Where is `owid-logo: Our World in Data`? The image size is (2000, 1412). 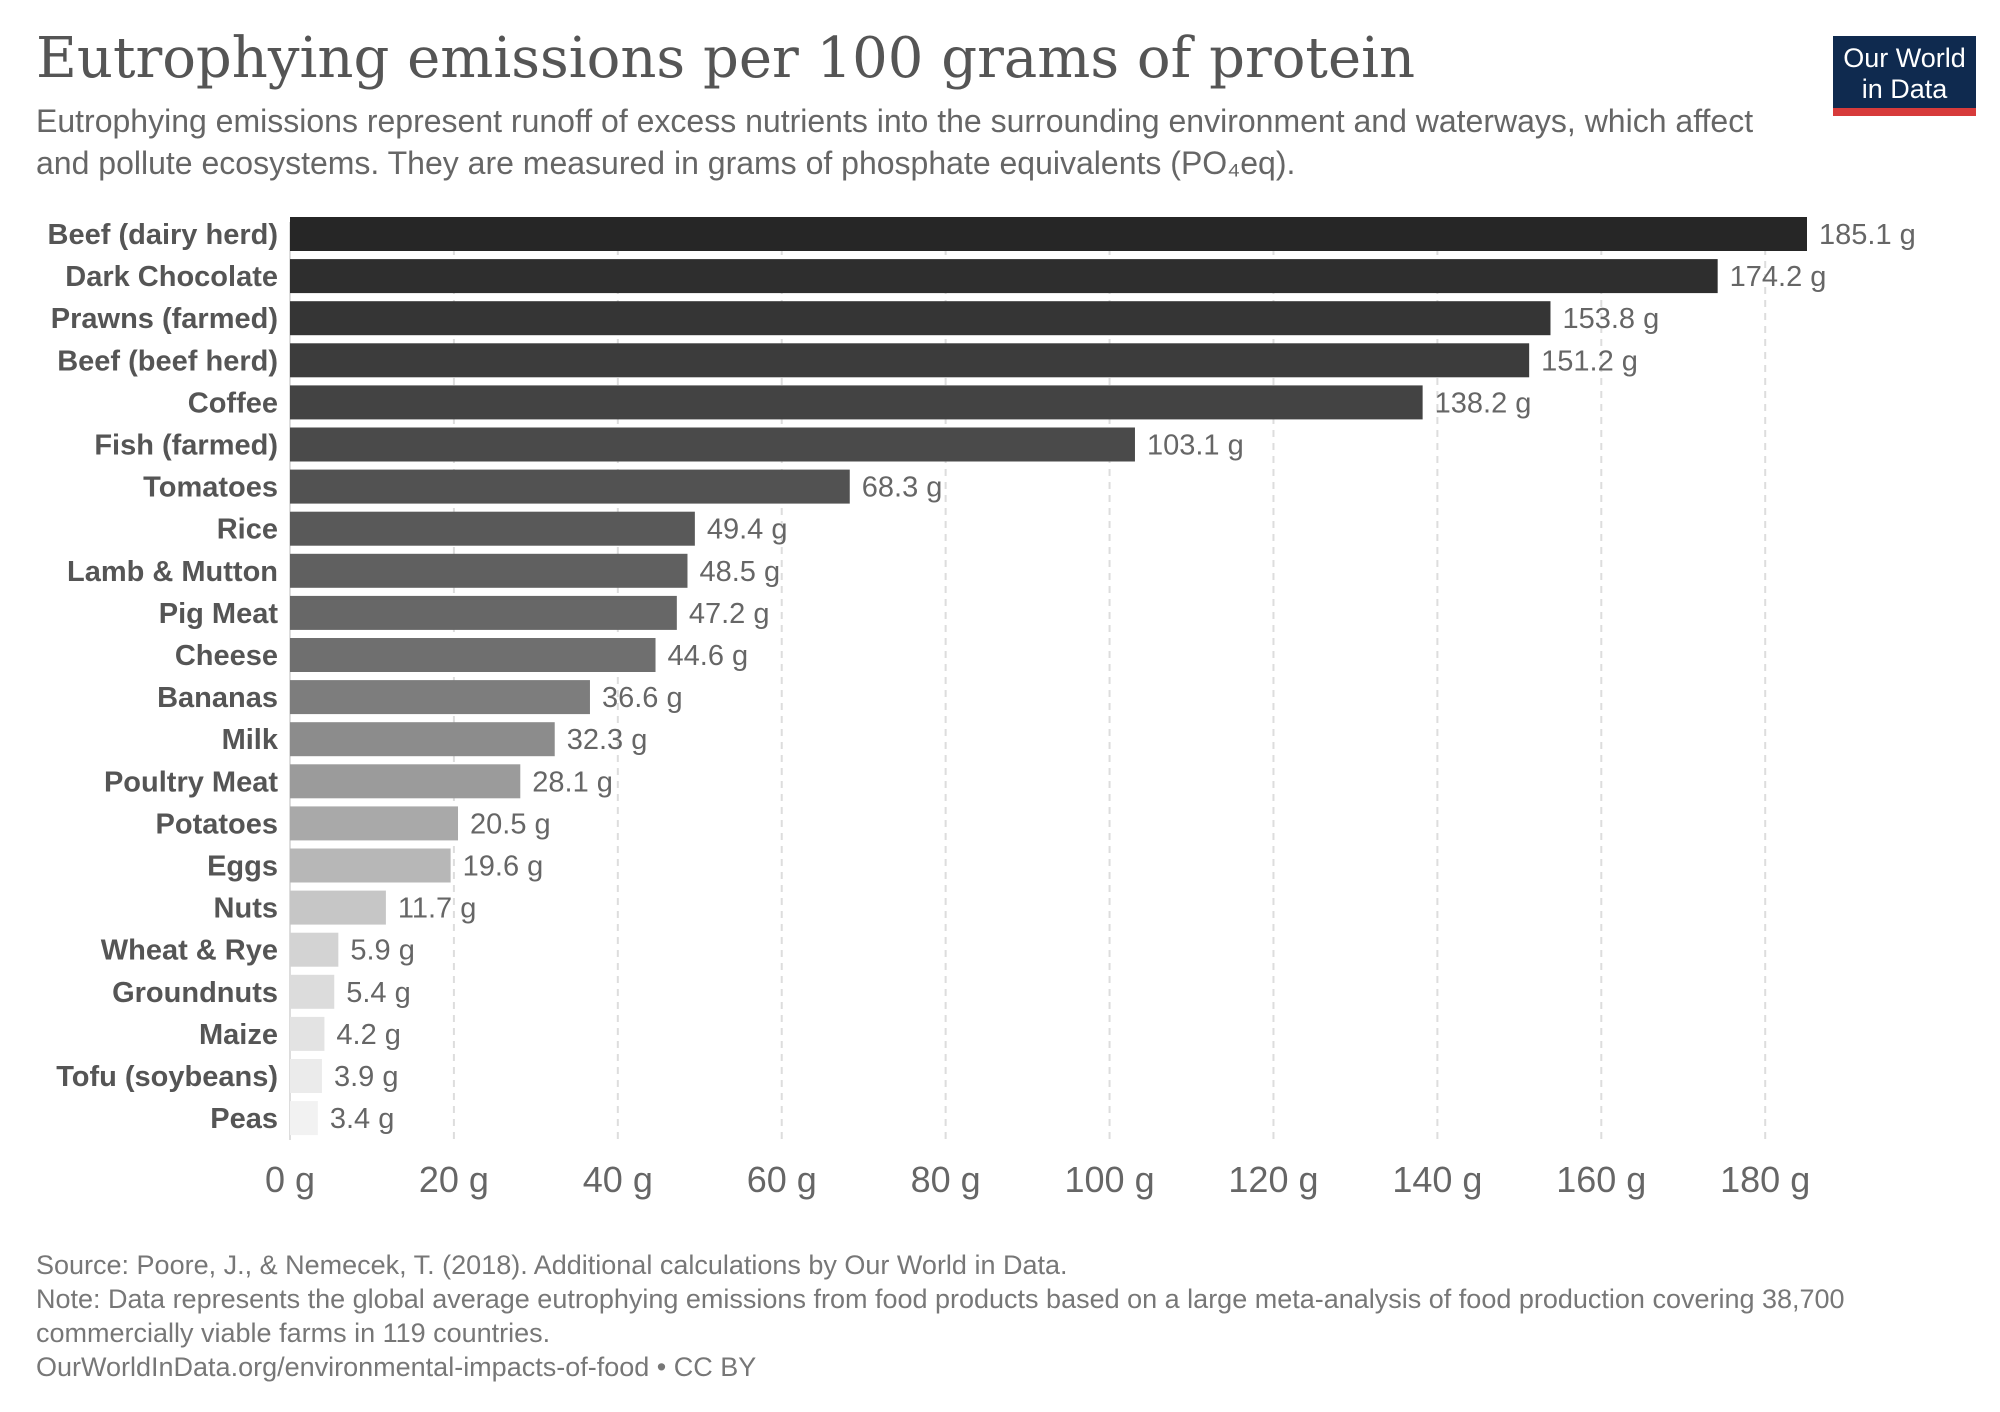 owid-logo: Our World in Data is located at coordinates (1904, 76).